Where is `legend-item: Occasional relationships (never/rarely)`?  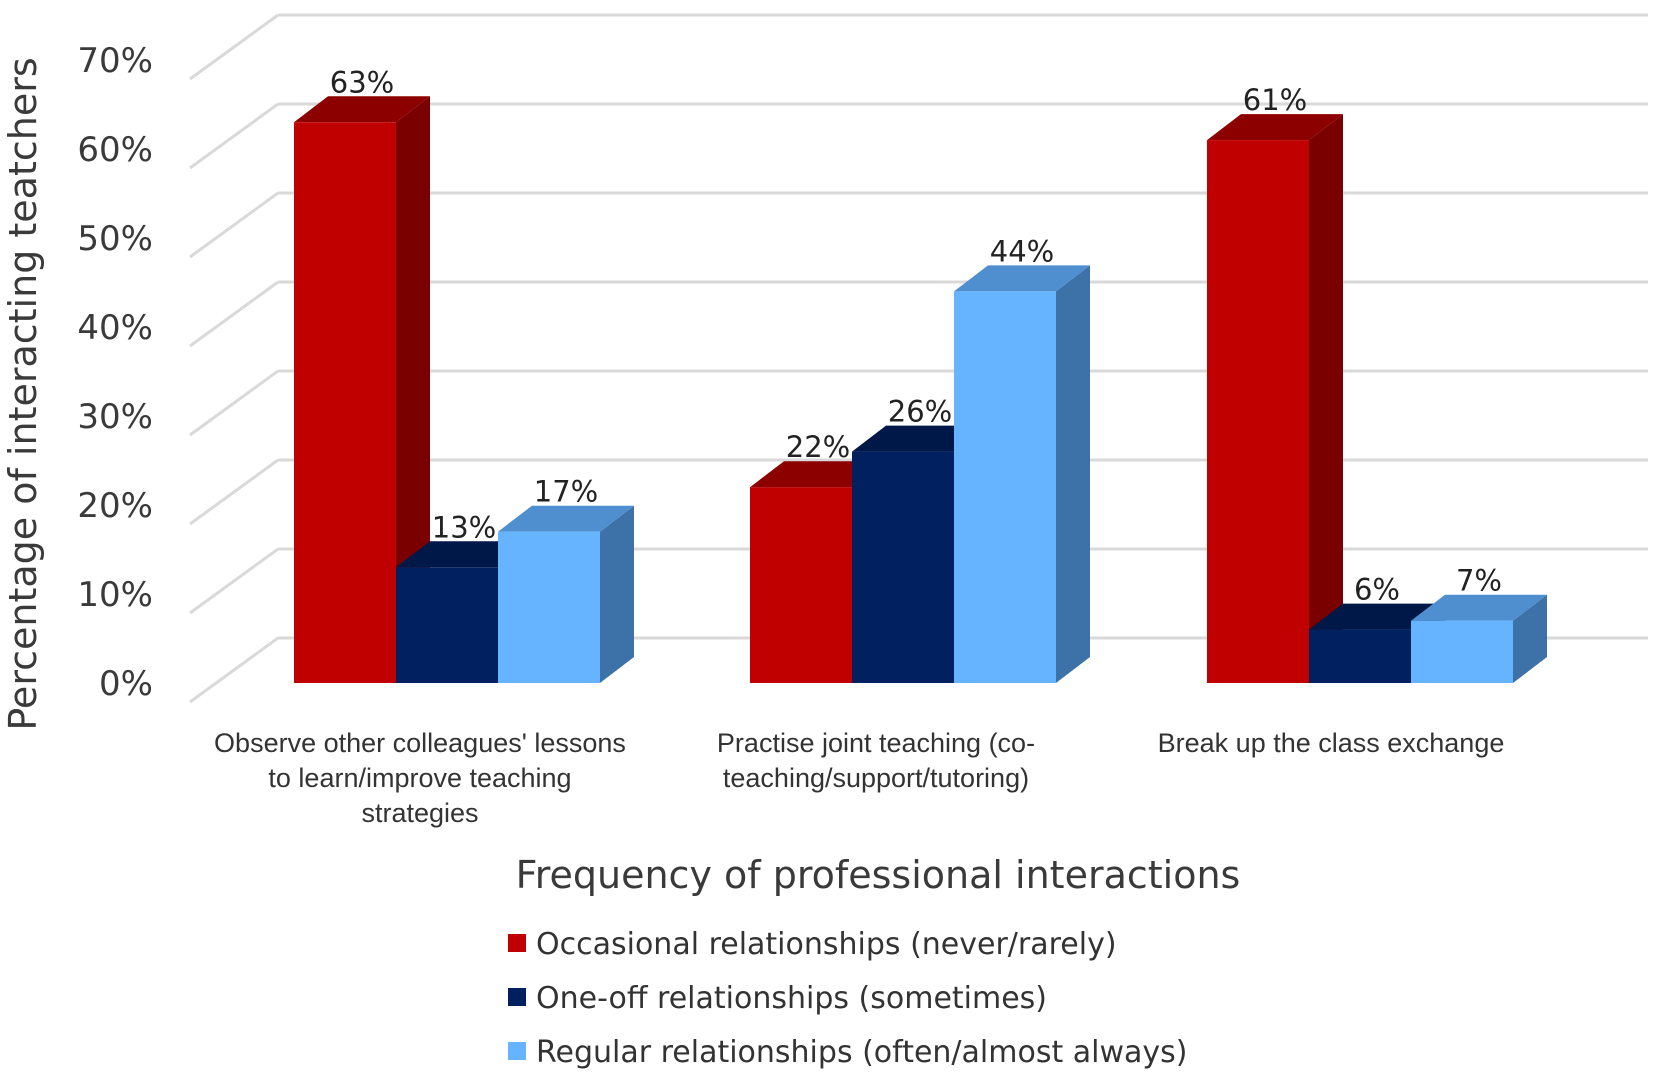 legend-item: Occasional relationships (never/rarely) is located at coordinates (812, 944).